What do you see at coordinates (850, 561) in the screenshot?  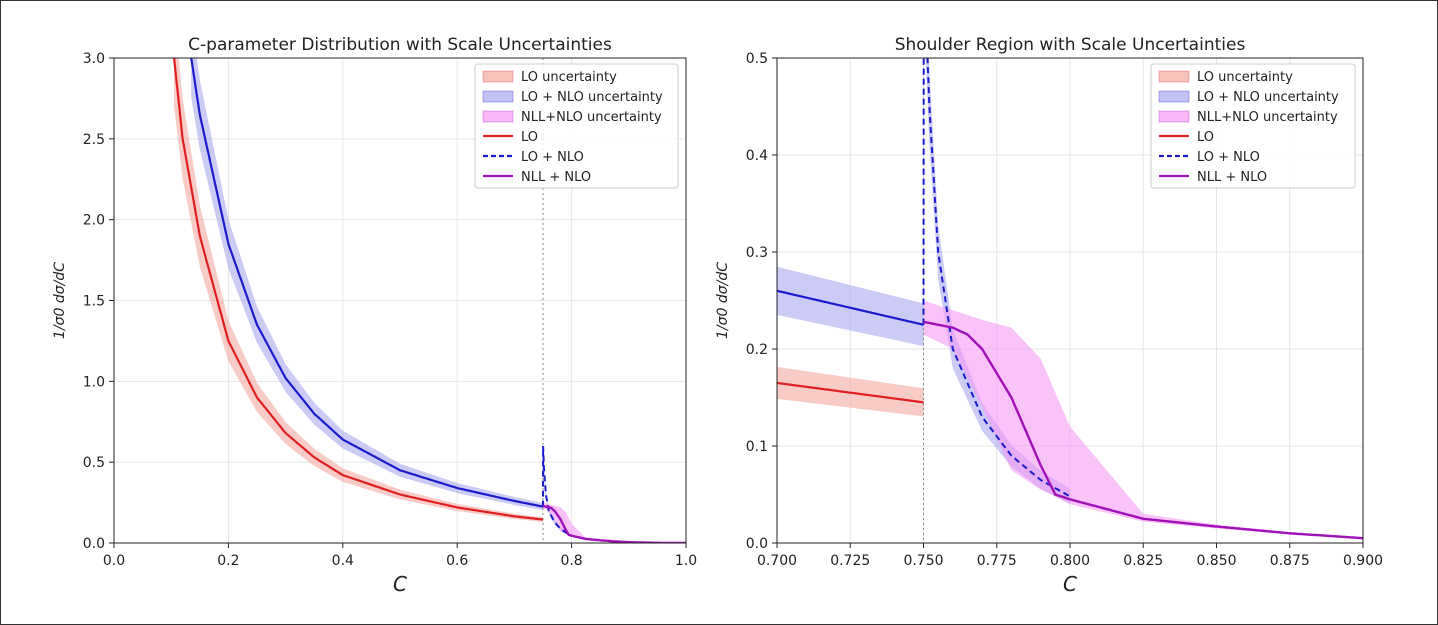 I see `x-tick-label: 0.725` at bounding box center [850, 561].